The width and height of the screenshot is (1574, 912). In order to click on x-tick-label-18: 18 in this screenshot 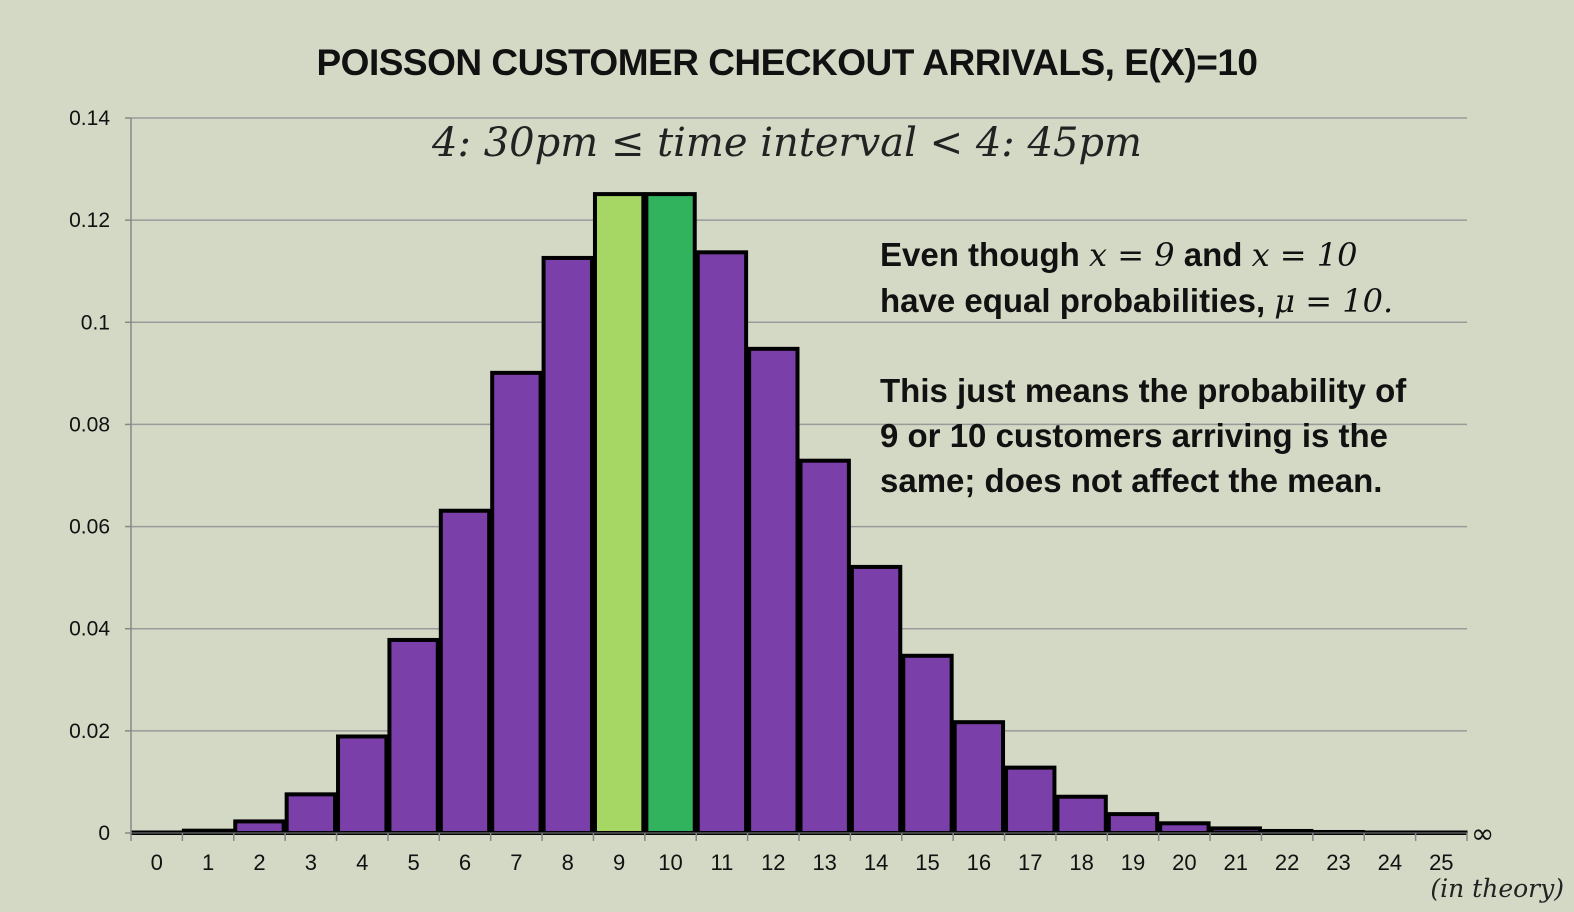, I will do `click(1081, 862)`.